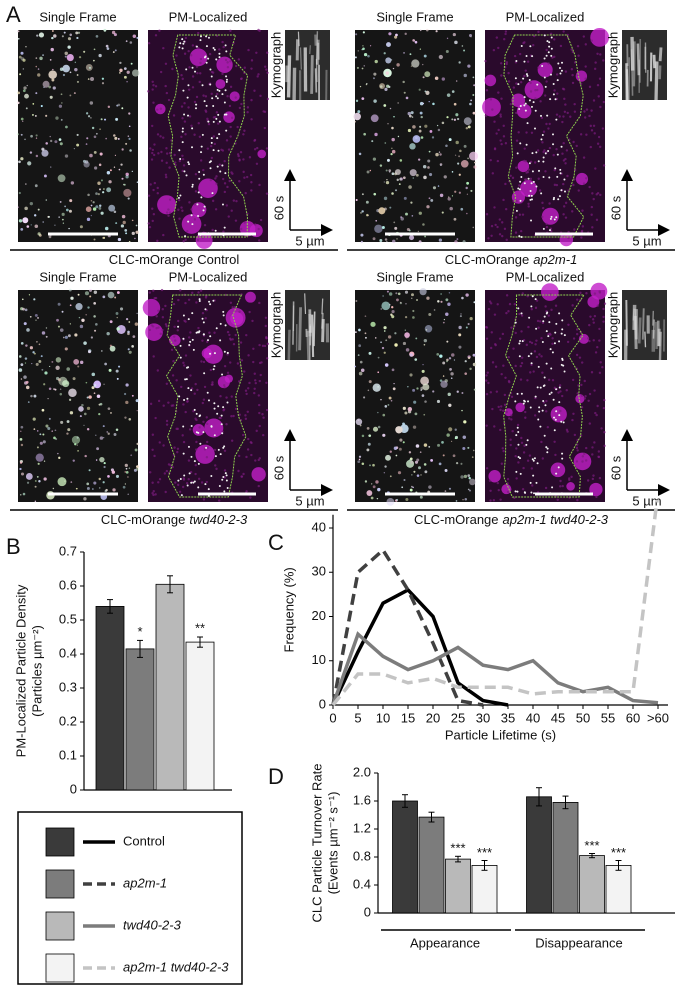 The image size is (678, 986). What do you see at coordinates (362, 827) in the screenshot?
I see `y-tick-label: 1.2` at bounding box center [362, 827].